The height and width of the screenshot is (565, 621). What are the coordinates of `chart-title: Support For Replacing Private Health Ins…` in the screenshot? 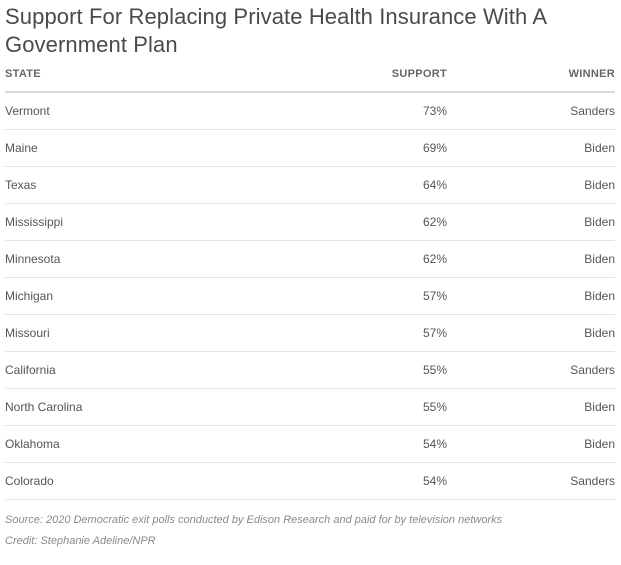 It's located at (275, 30).